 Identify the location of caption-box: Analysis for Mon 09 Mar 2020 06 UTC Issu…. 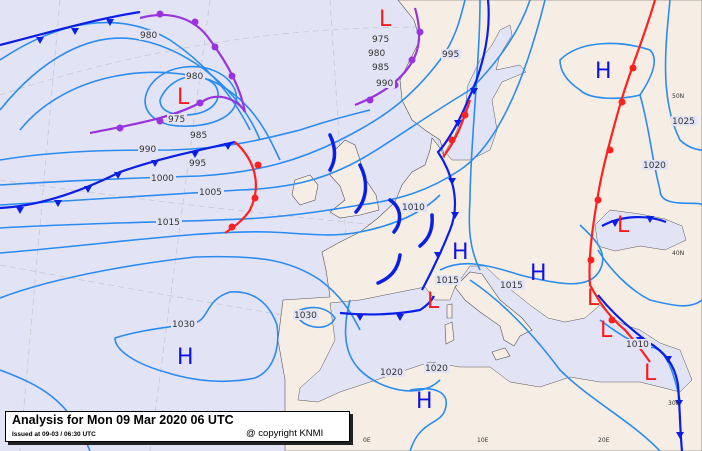
(177, 426).